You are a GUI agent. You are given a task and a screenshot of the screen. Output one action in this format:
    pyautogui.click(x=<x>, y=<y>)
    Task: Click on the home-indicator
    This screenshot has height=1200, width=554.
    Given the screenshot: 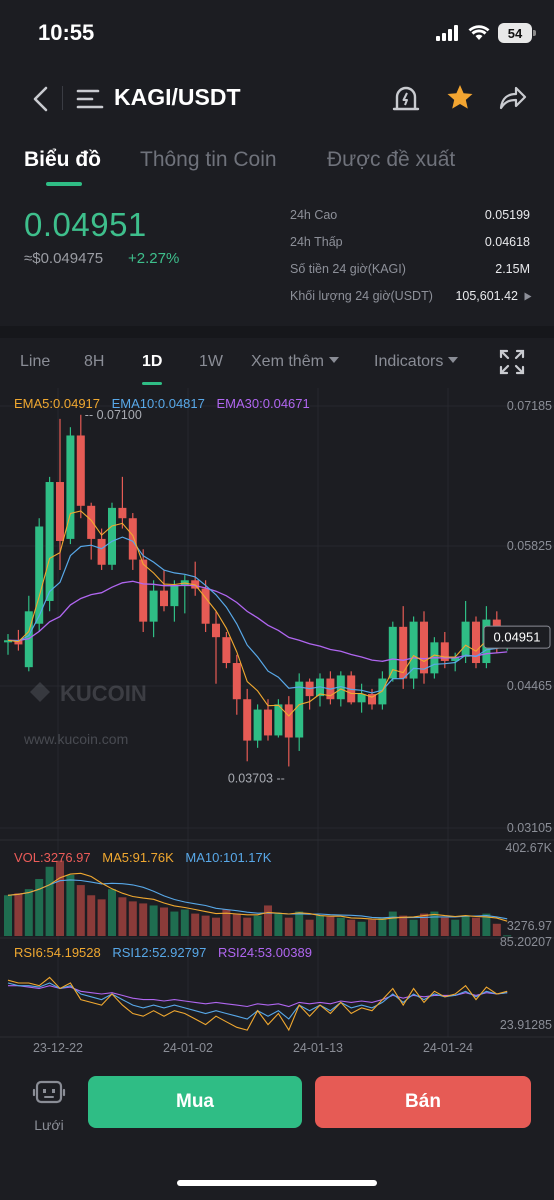 What is the action you would take?
    pyautogui.click(x=277, y=1183)
    